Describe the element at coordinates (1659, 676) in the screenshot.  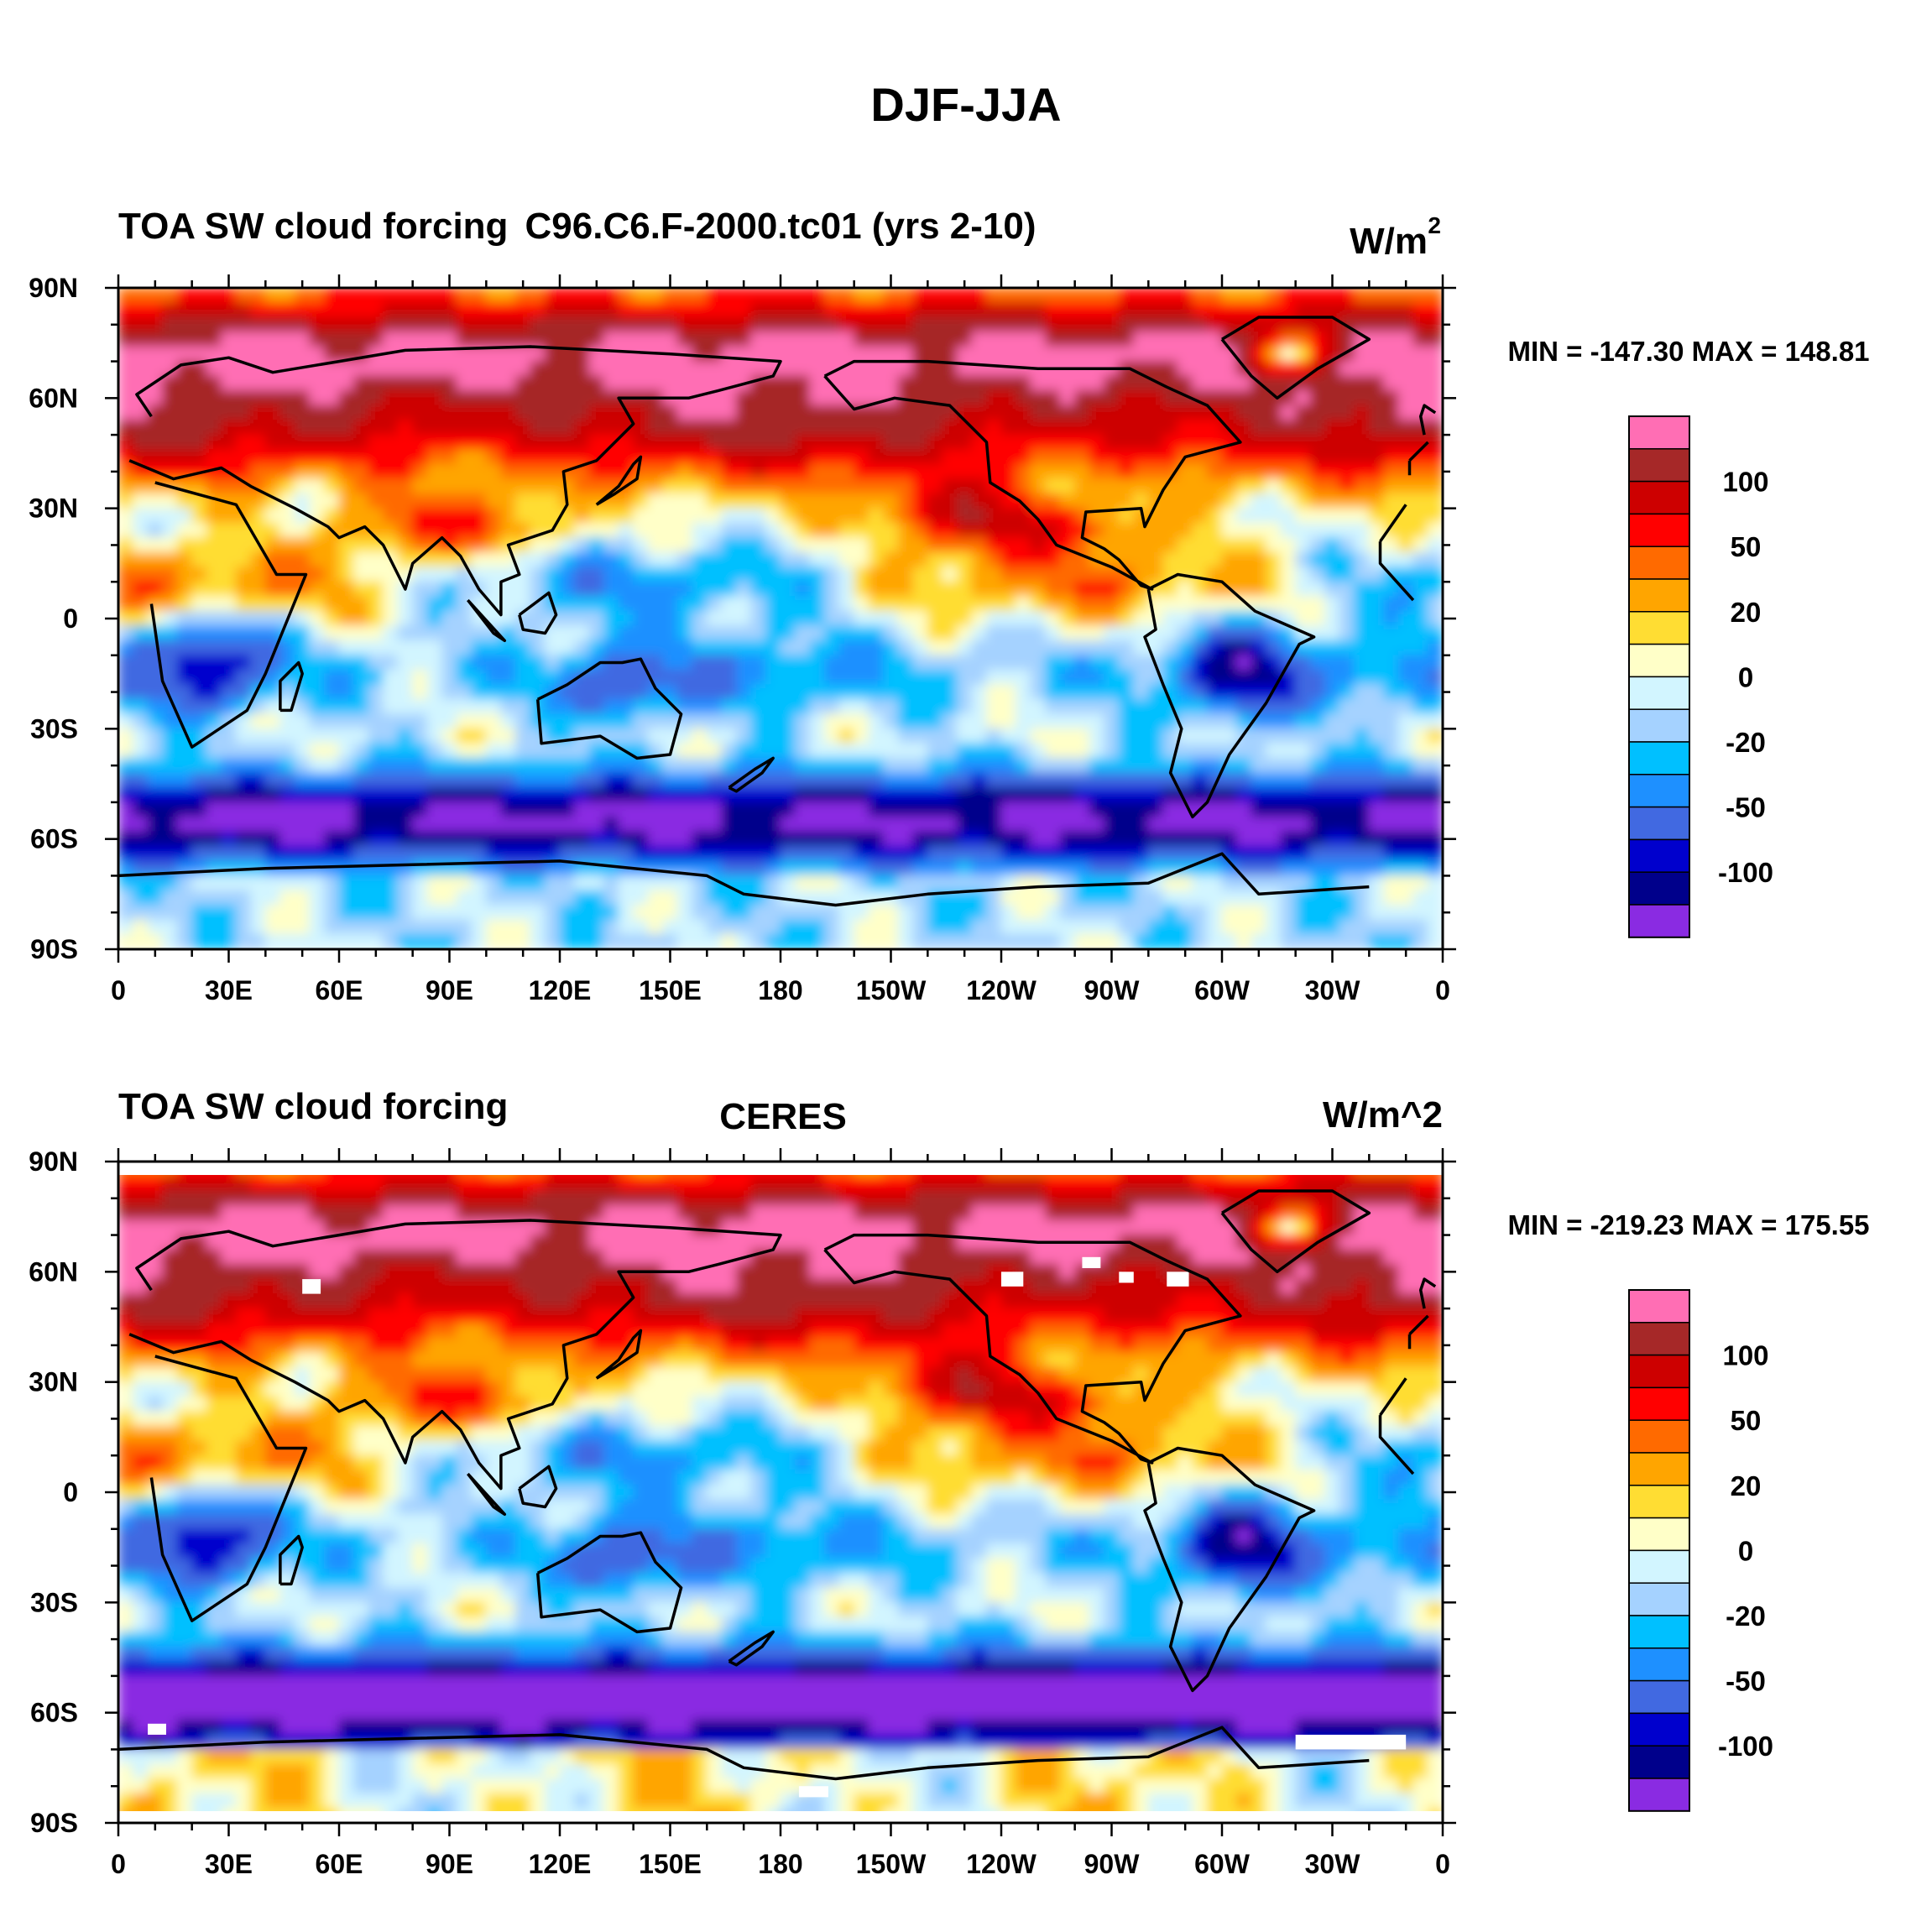
I see `colorbar-frame` at that location.